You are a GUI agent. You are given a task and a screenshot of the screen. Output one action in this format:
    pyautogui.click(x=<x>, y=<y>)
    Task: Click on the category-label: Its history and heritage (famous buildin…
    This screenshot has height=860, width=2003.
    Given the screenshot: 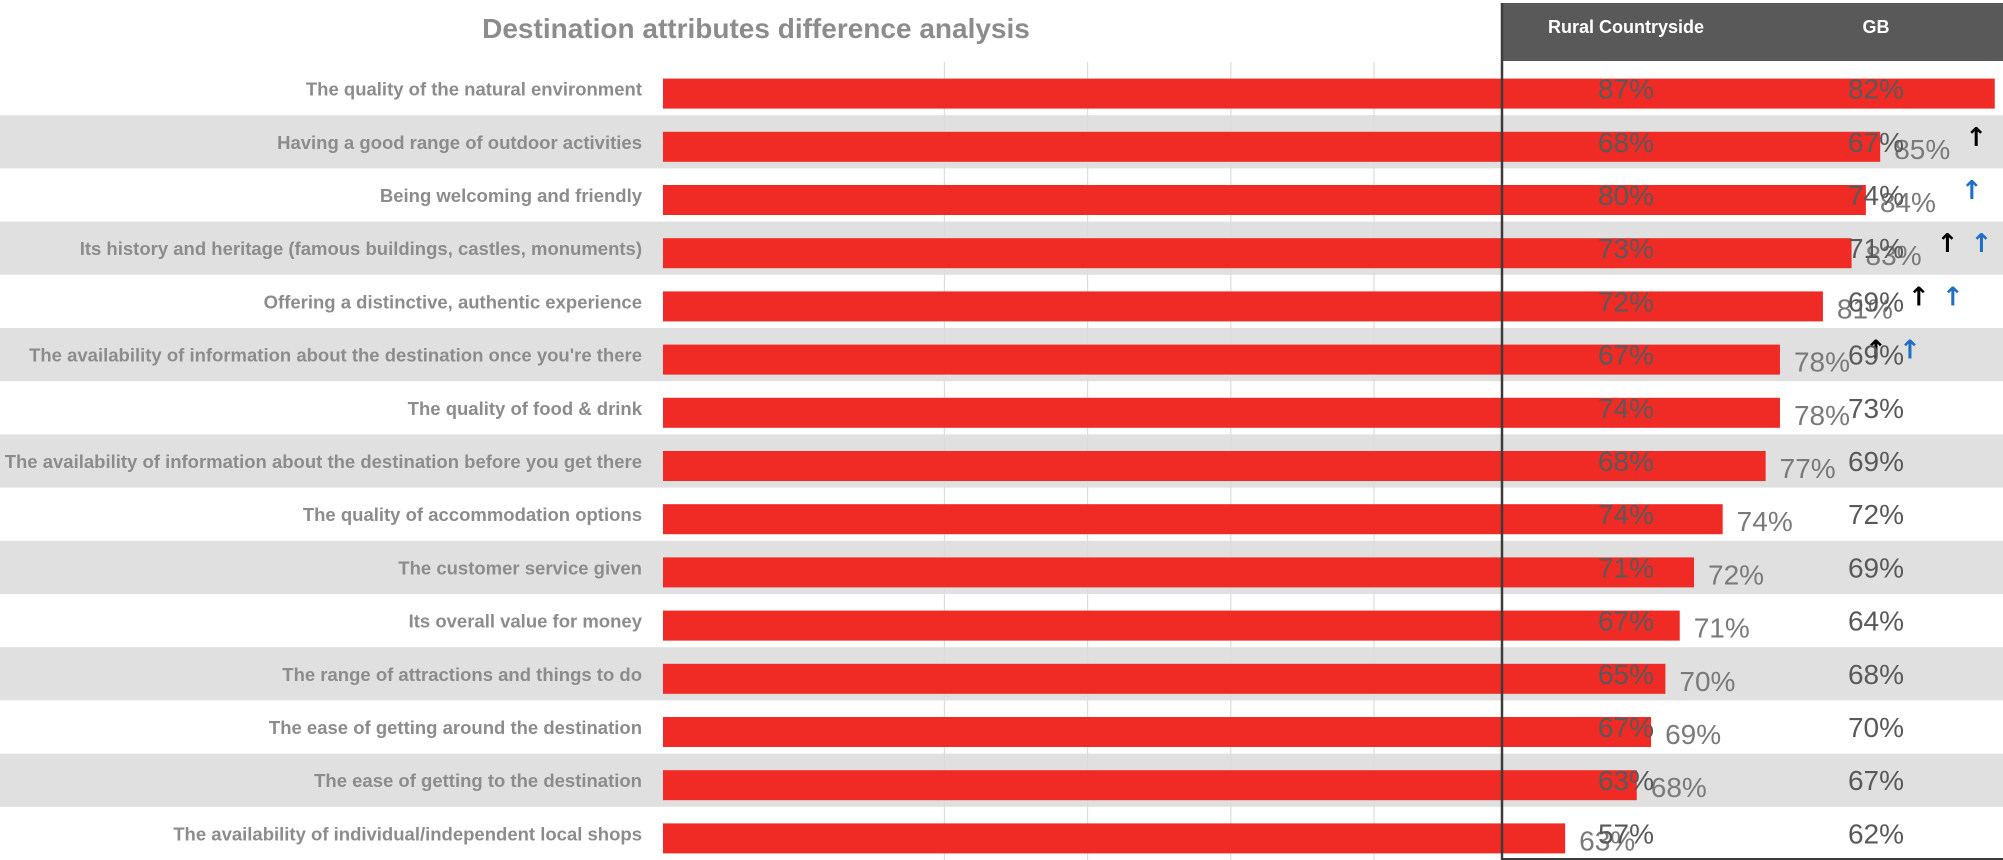 What is the action you would take?
    pyautogui.click(x=361, y=248)
    